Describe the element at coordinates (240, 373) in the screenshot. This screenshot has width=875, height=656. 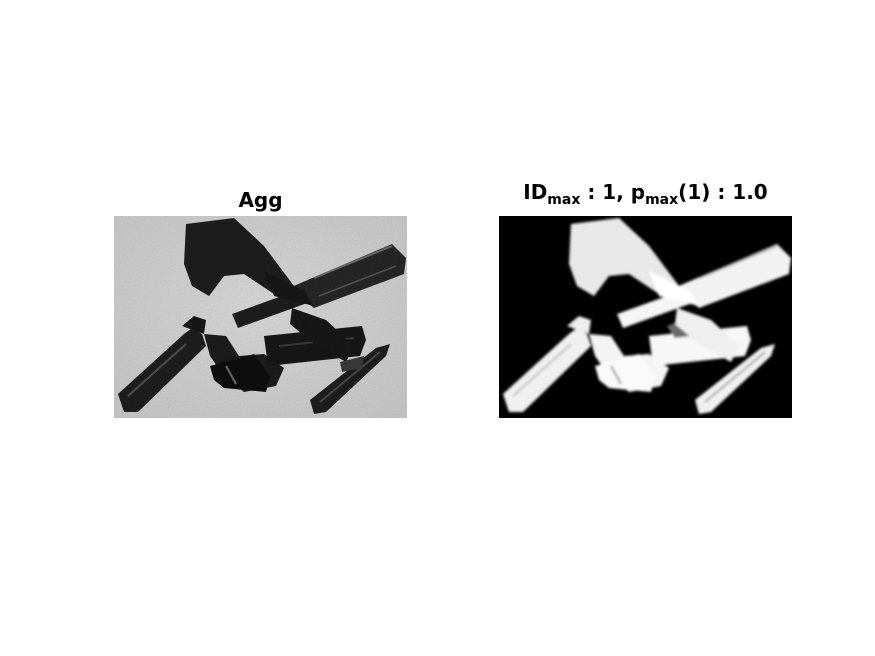
I see `crystal-block` at that location.